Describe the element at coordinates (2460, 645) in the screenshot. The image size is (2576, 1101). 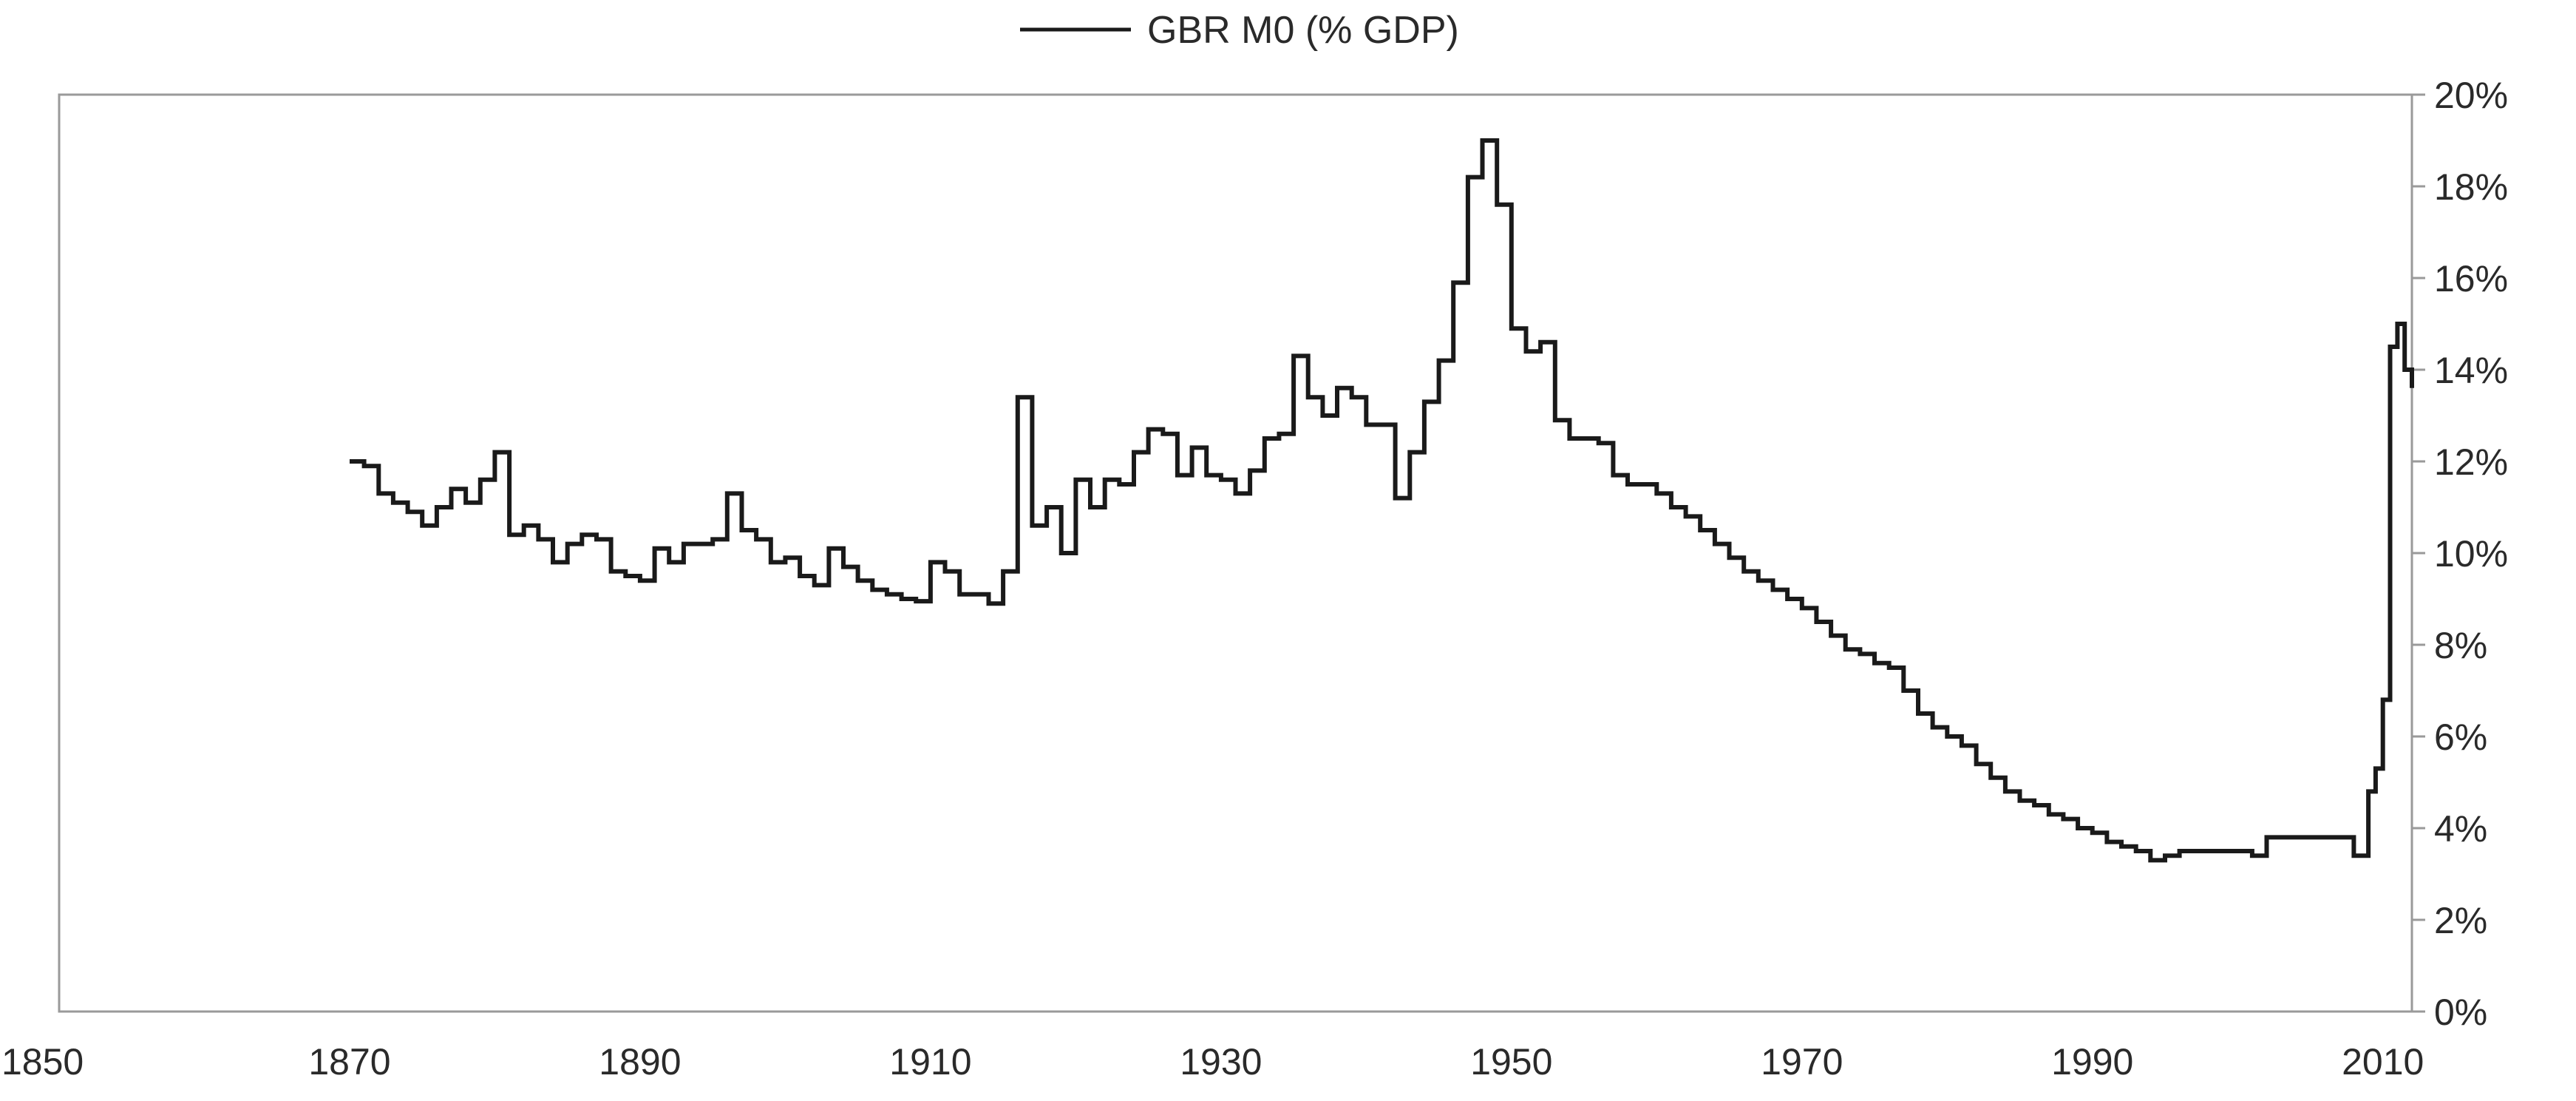
I see `y-tick-label: 8%` at that location.